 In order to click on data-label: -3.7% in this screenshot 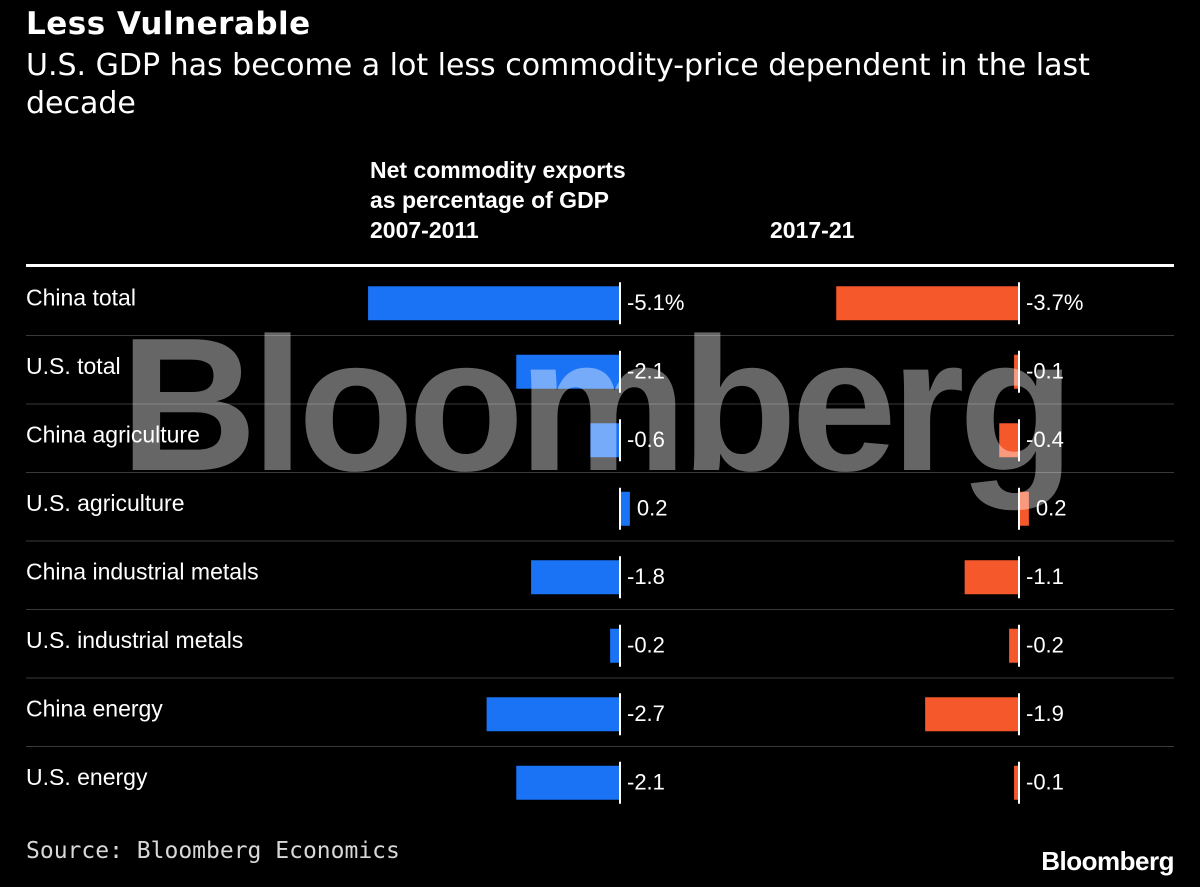, I will do `click(1054, 302)`.